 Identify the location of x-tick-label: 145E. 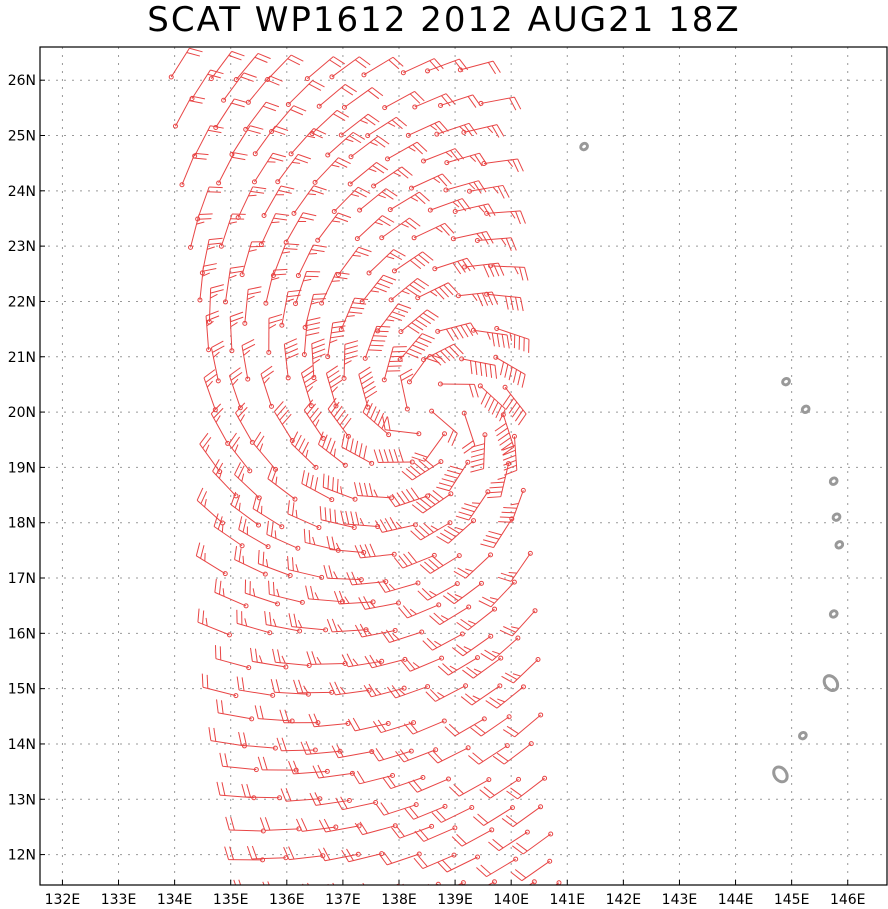
(792, 900).